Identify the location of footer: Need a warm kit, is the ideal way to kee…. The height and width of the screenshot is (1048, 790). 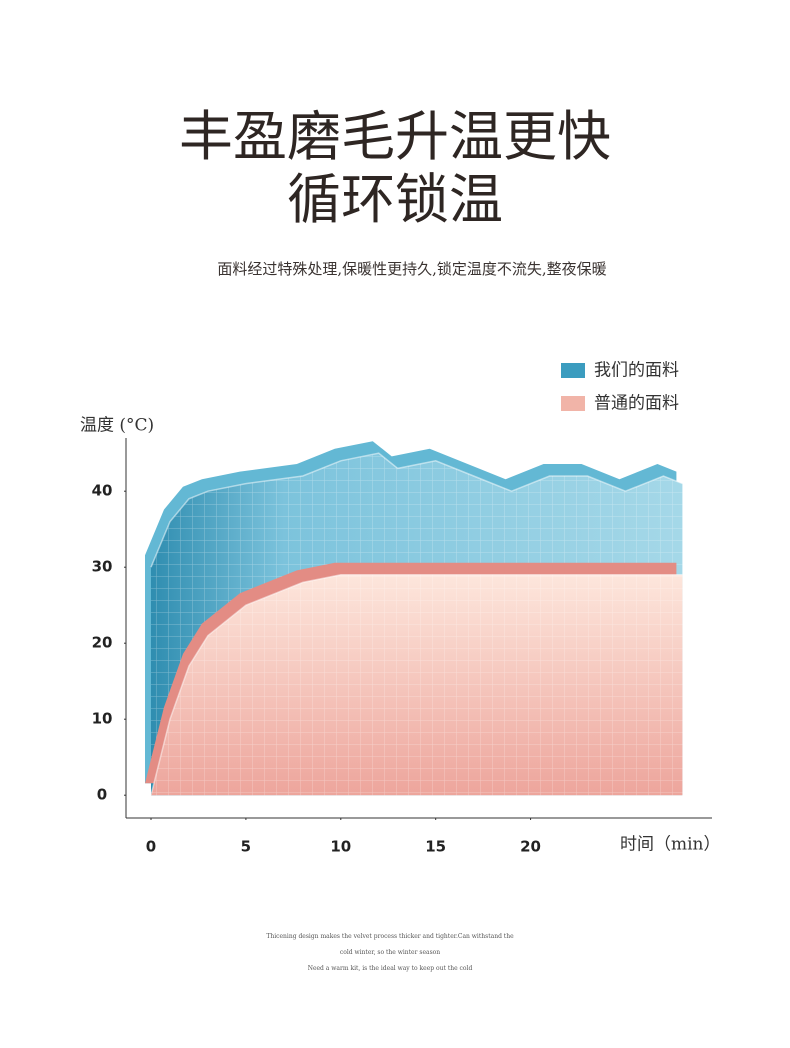
(390, 968).